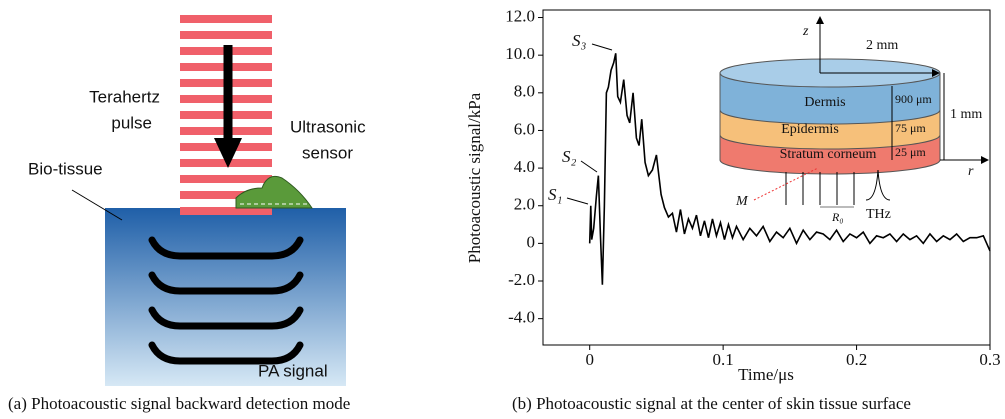  Describe the element at coordinates (226, 300) in the screenshot. I see `pa-waves` at that location.